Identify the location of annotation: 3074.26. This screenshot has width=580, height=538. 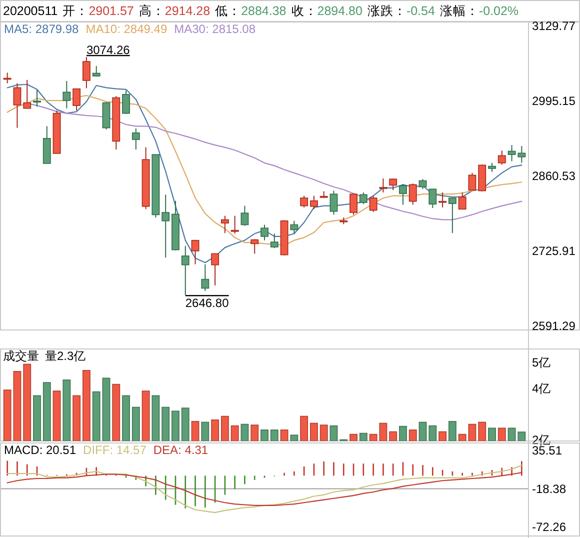
(108, 49).